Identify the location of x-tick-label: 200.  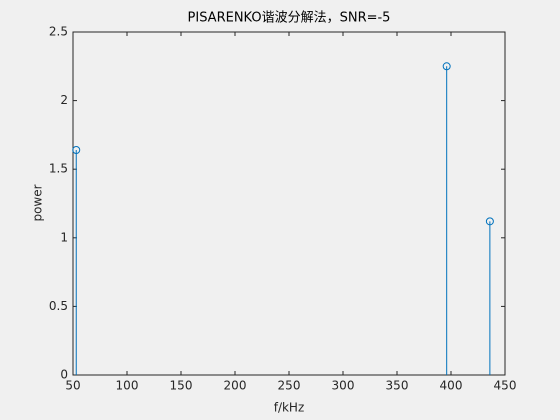
(235, 386).